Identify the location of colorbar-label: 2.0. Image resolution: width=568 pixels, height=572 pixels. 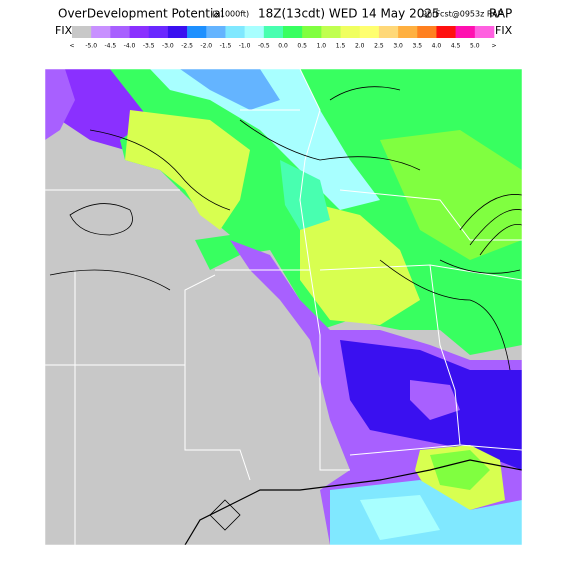
(360, 46).